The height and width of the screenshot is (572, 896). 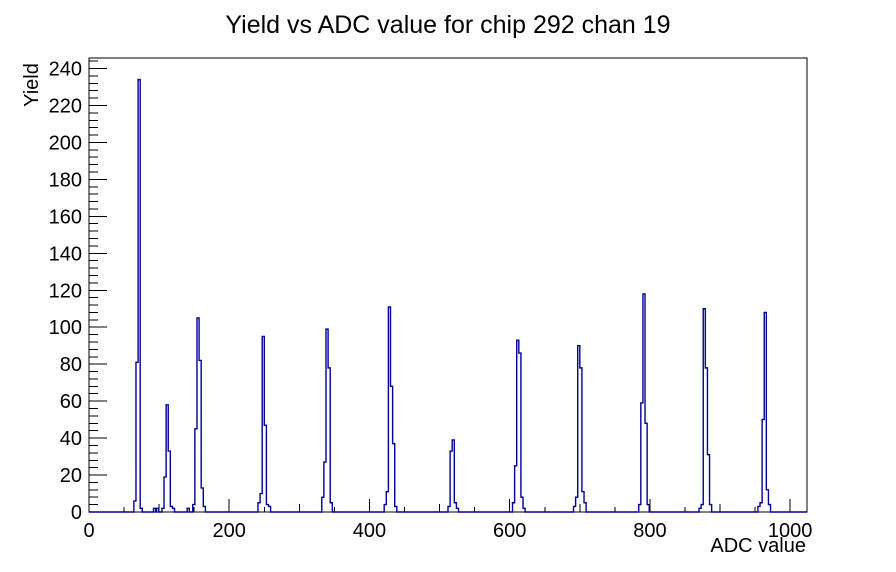 I want to click on y-tick-label: 80, so click(x=71, y=365).